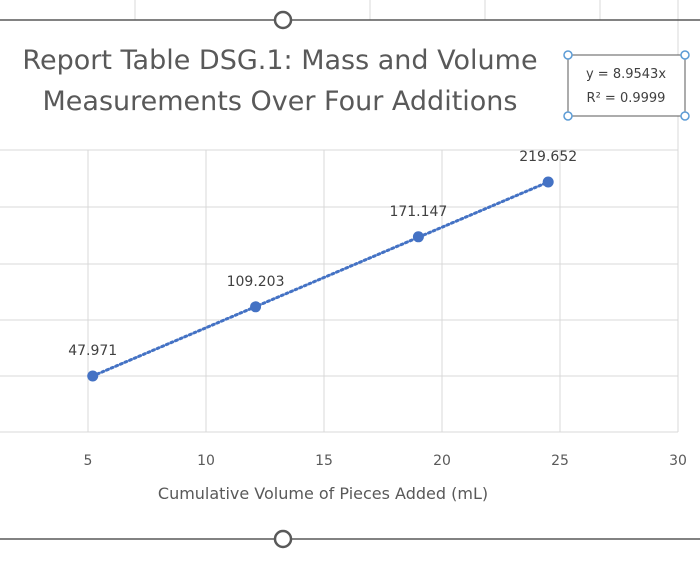 The image size is (700, 563). Describe the element at coordinates (206, 461) in the screenshot. I see `x-tick-label: 10` at that location.